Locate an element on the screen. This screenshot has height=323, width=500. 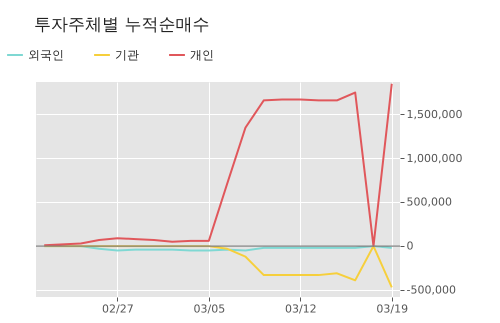
y-tick-label: 1,500,000 is located at coordinates (434, 114).